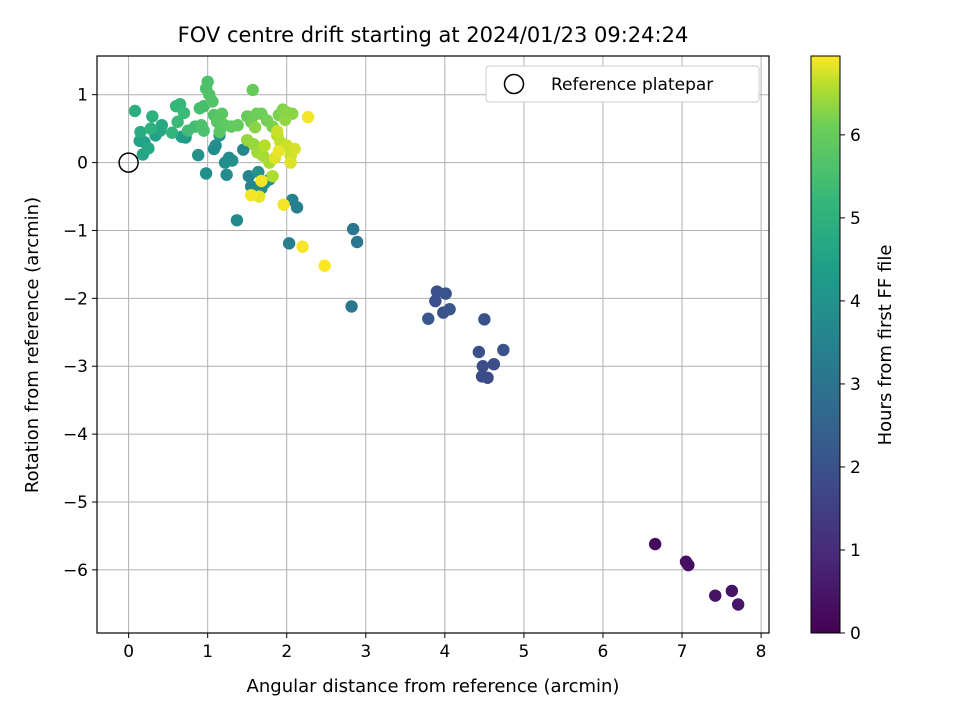  What do you see at coordinates (855, 219) in the screenshot?
I see `colorbar-tick-label: 5` at bounding box center [855, 219].